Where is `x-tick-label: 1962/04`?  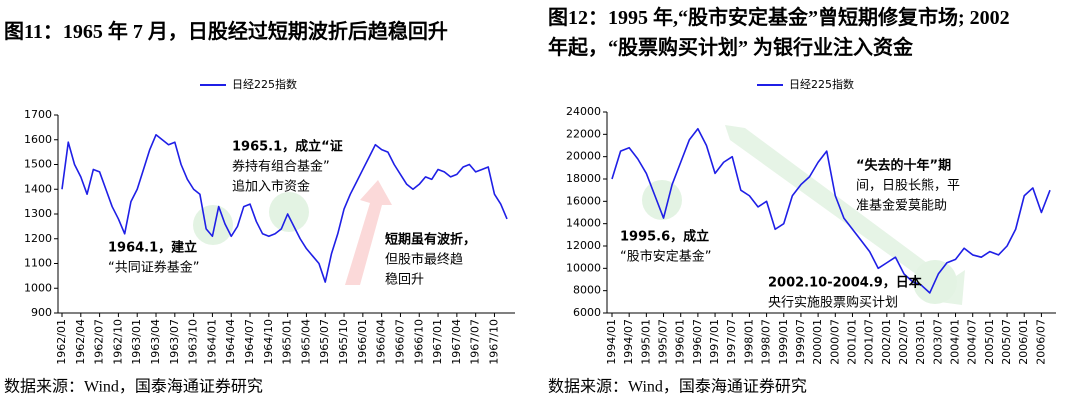
x-tick-label: 1962/04 is located at coordinates (80, 342).